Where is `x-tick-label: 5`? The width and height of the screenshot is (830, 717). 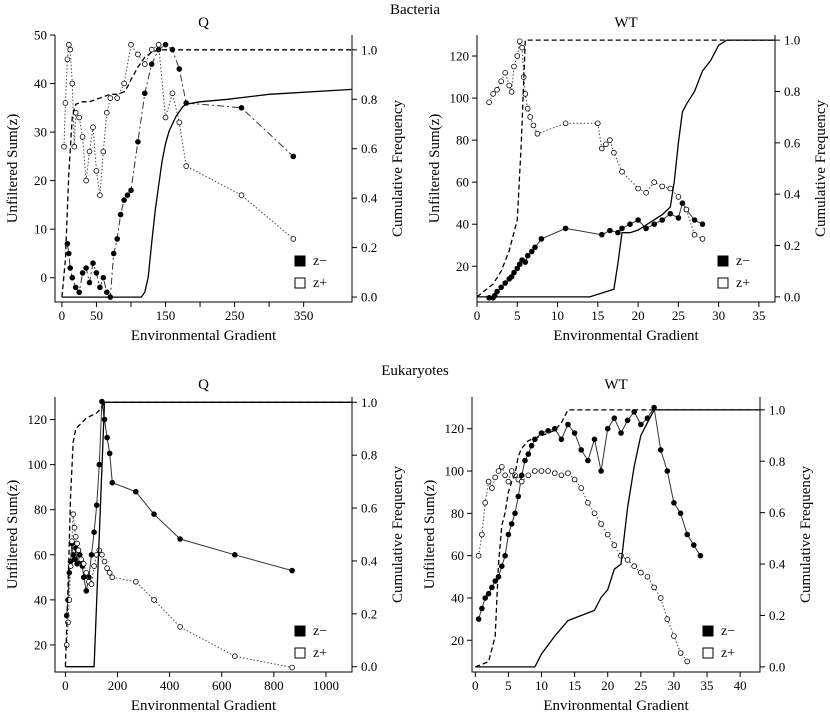
x-tick-label: 5 is located at coordinates (508, 685).